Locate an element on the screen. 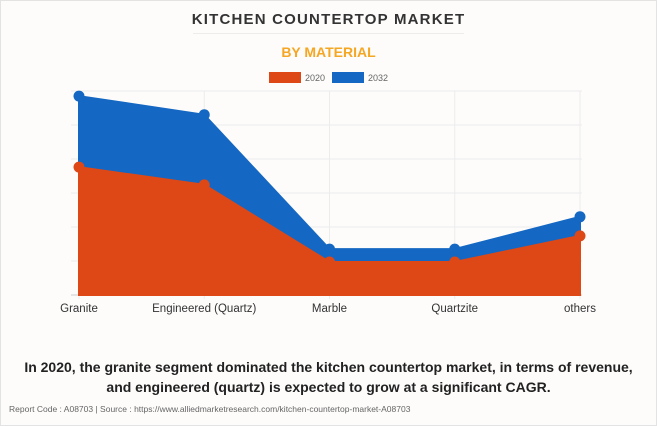 The height and width of the screenshot is (426, 657). x-tick-label: Marble is located at coordinates (329, 309).